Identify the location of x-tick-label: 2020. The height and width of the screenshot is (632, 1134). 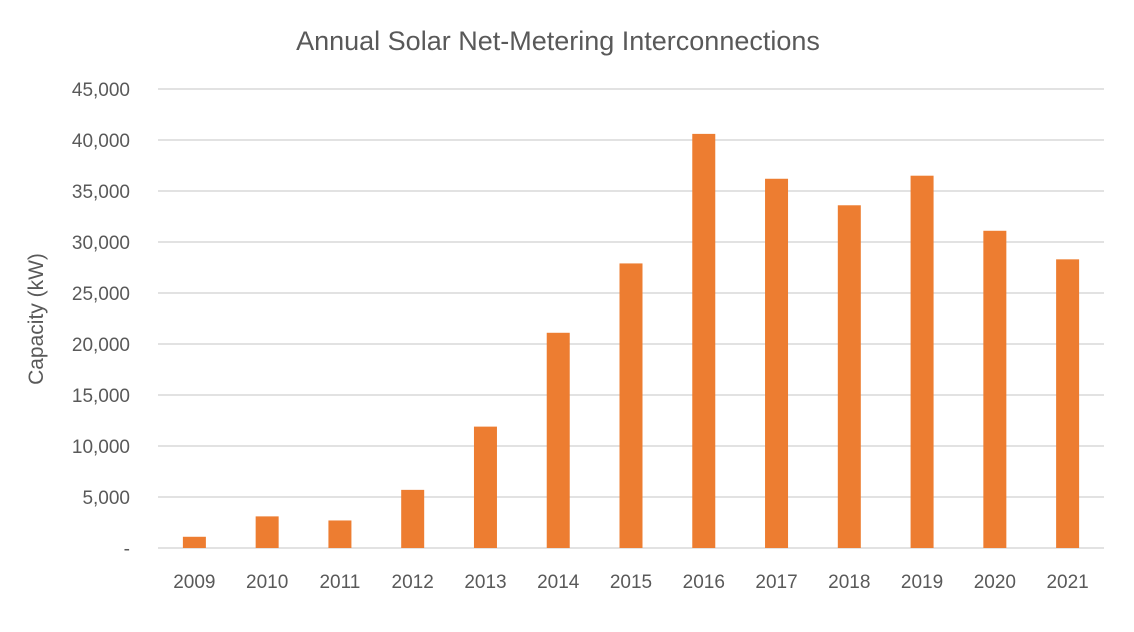
(995, 582).